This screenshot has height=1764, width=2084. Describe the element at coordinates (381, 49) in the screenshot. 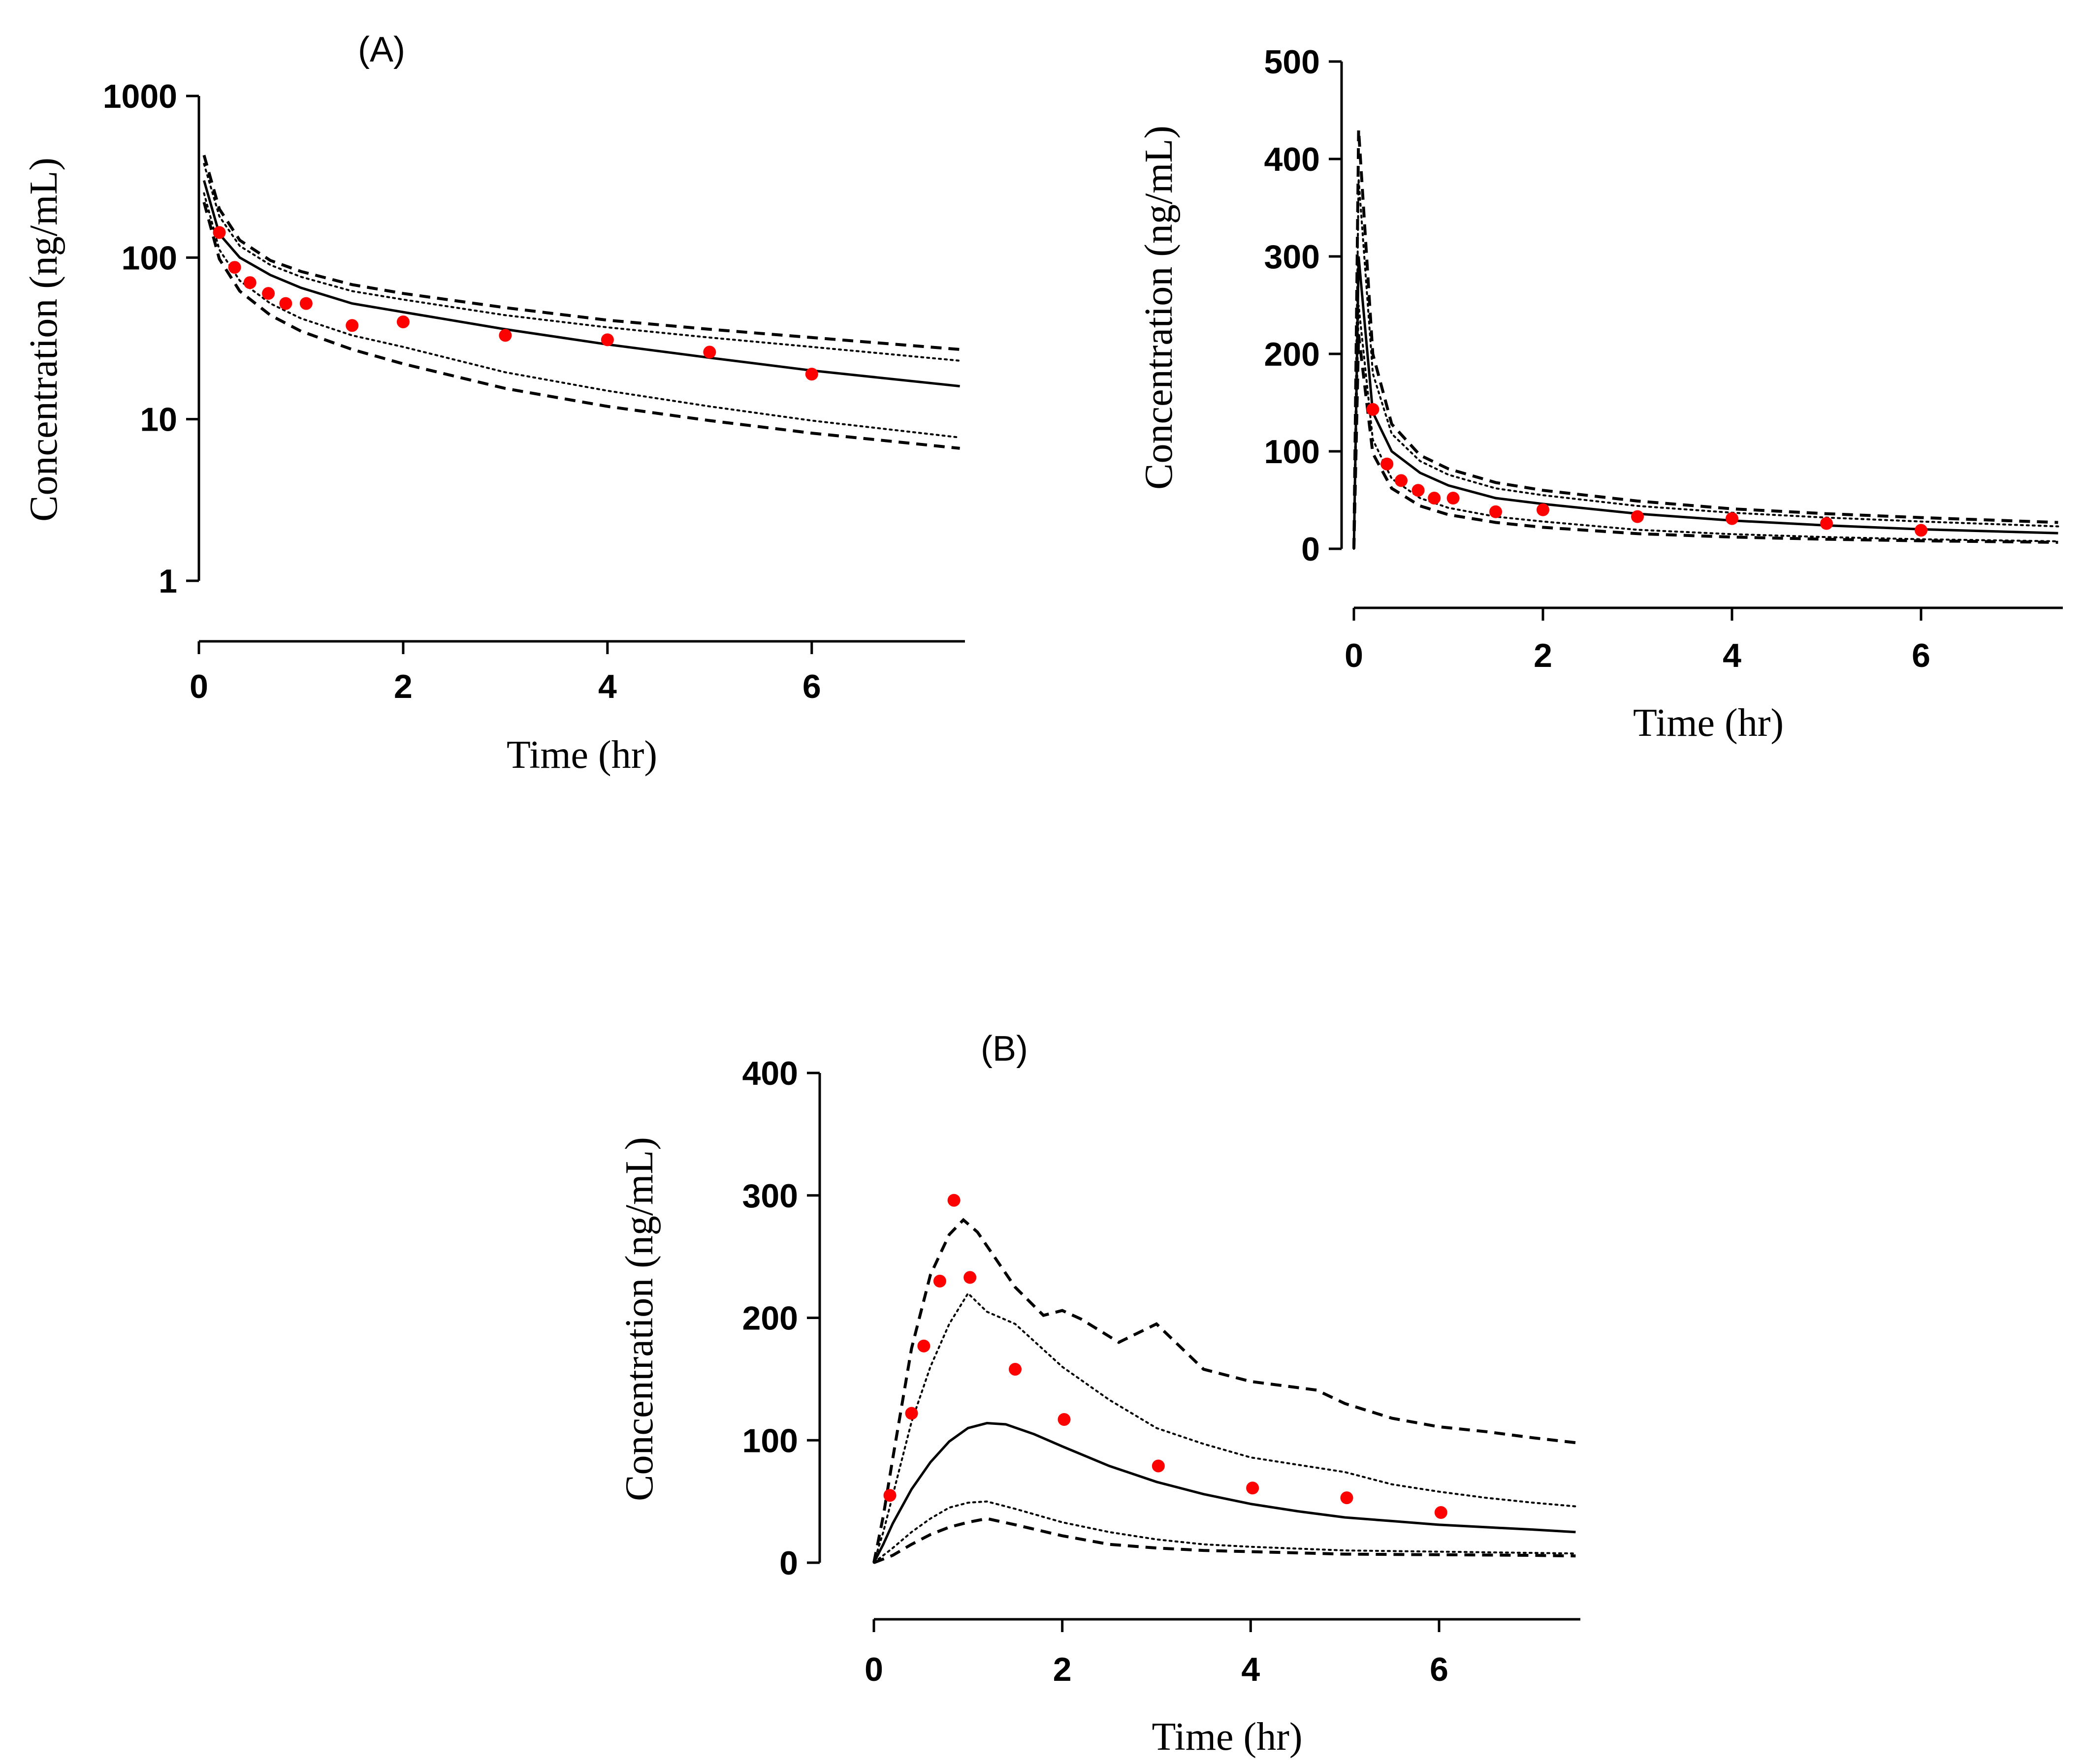

I see `panel-label: (A)` at that location.